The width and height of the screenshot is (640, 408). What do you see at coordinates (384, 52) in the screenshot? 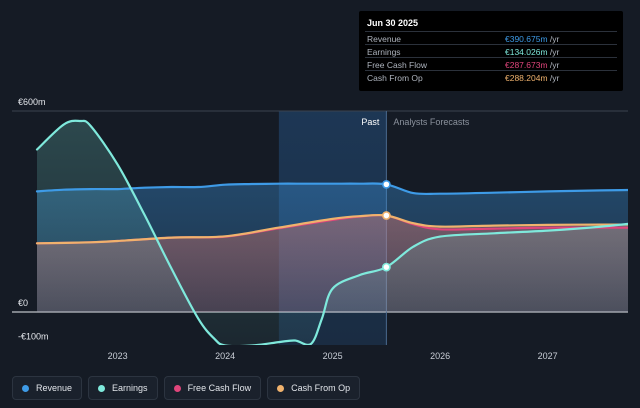
I see `tooltip-label: Earnings` at bounding box center [384, 52].